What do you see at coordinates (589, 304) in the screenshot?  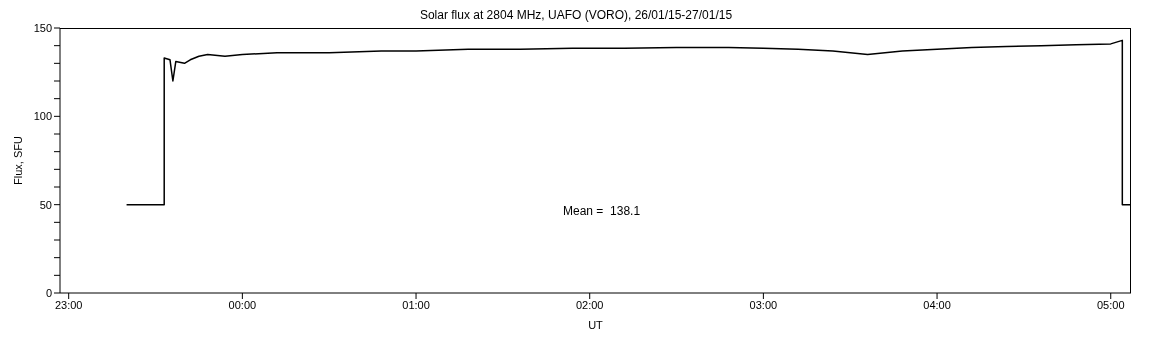 I see `x-tick-label: 02:00` at bounding box center [589, 304].